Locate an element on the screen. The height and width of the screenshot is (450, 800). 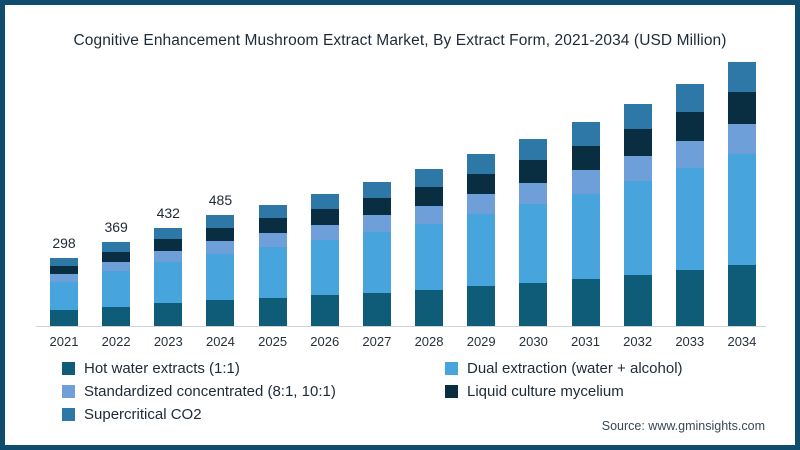
bar-2030-hot-water-extracts is located at coordinates (533, 304).